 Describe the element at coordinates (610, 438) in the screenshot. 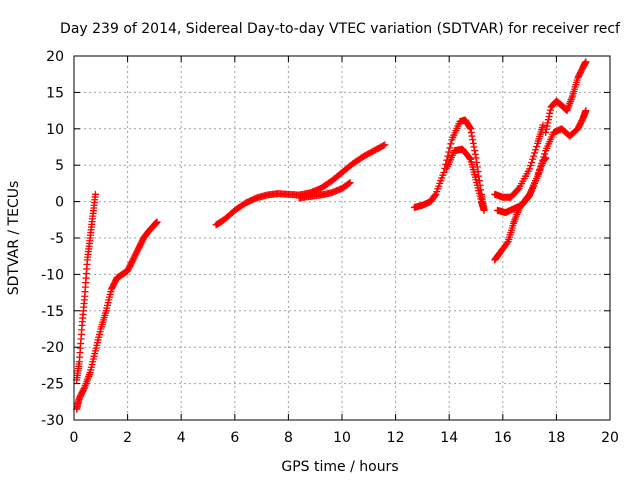

I see `x-tick-label: 20` at that location.